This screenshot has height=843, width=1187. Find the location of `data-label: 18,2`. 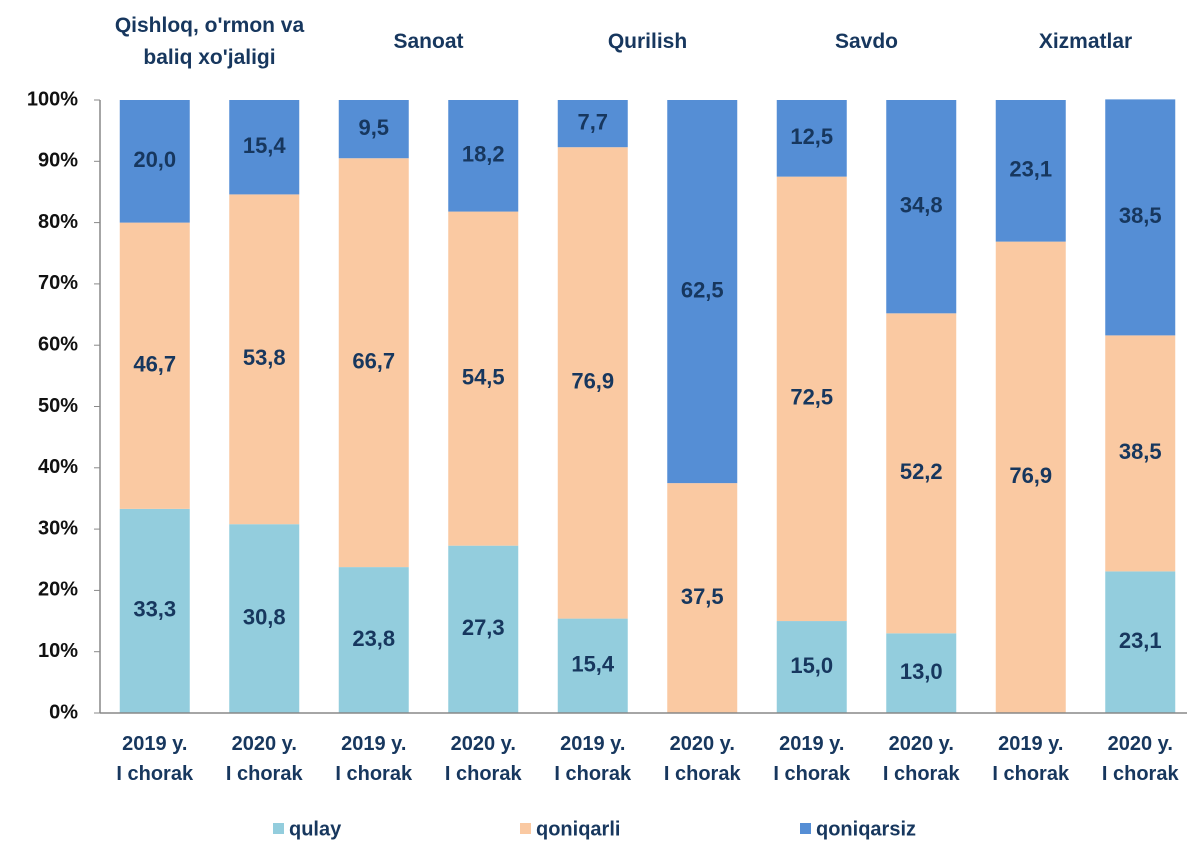

data-label: 18,2 is located at coordinates (483, 154).